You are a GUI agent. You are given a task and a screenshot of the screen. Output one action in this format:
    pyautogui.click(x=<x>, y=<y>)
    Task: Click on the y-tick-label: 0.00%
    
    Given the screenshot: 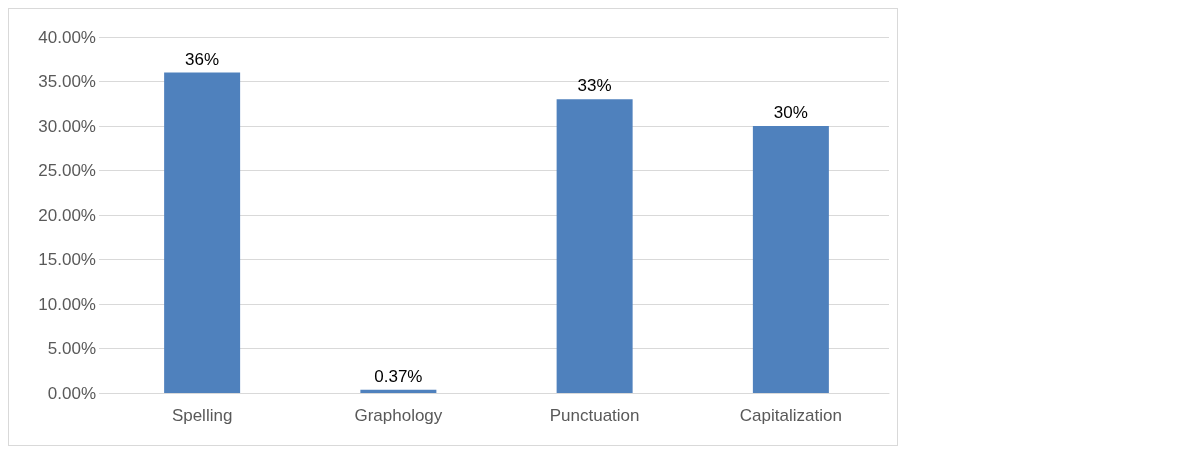 What is the action you would take?
    pyautogui.click(x=71, y=393)
    